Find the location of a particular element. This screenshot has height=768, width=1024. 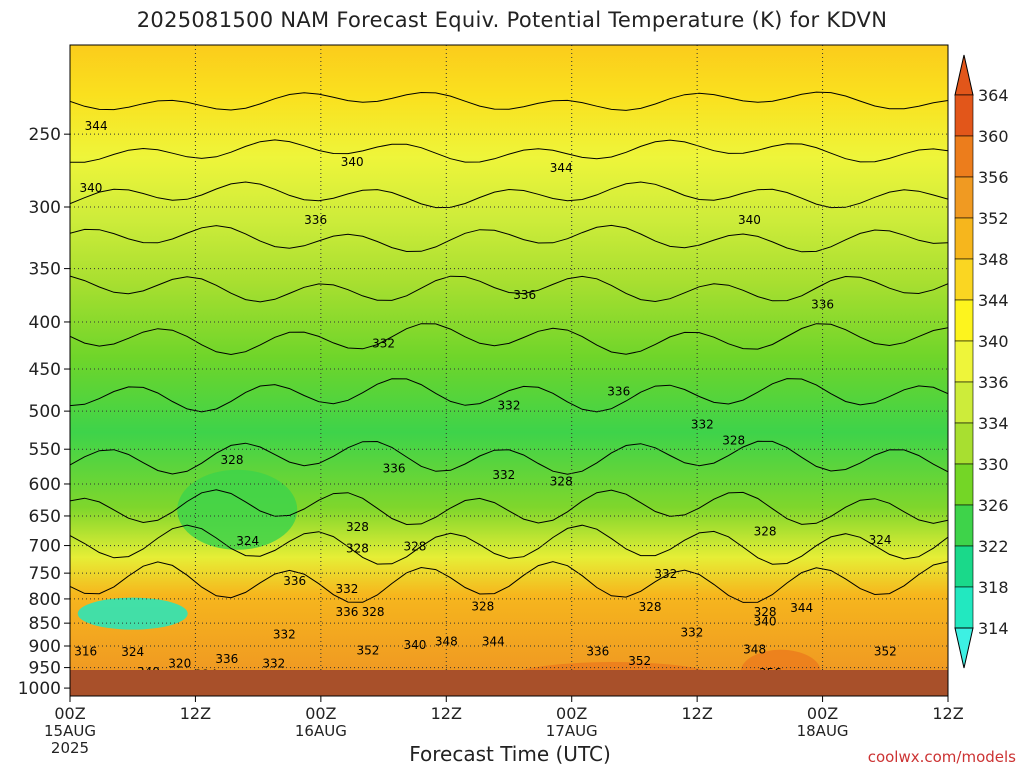

x-tick-date: 17AUG is located at coordinates (572, 731).